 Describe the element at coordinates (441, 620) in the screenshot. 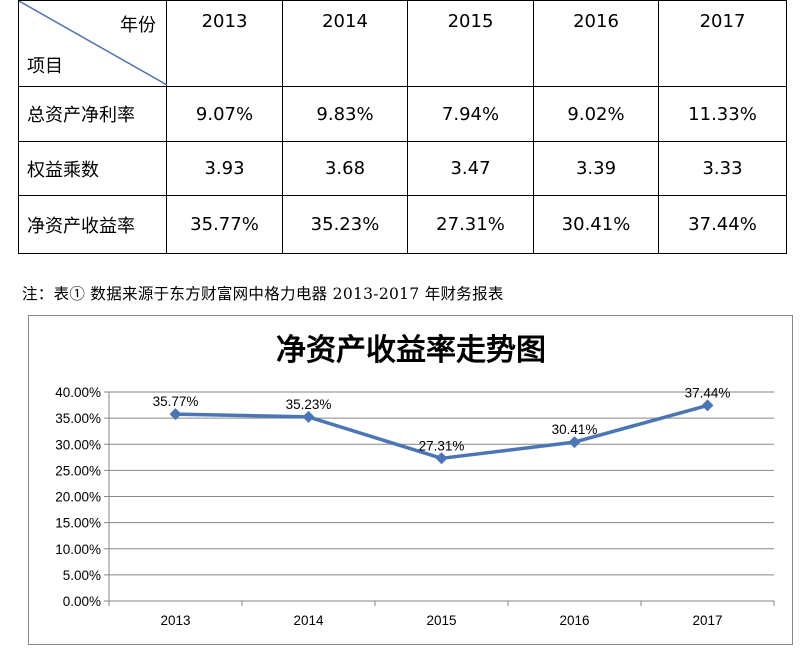

I see `x-tick-label: 2015` at that location.